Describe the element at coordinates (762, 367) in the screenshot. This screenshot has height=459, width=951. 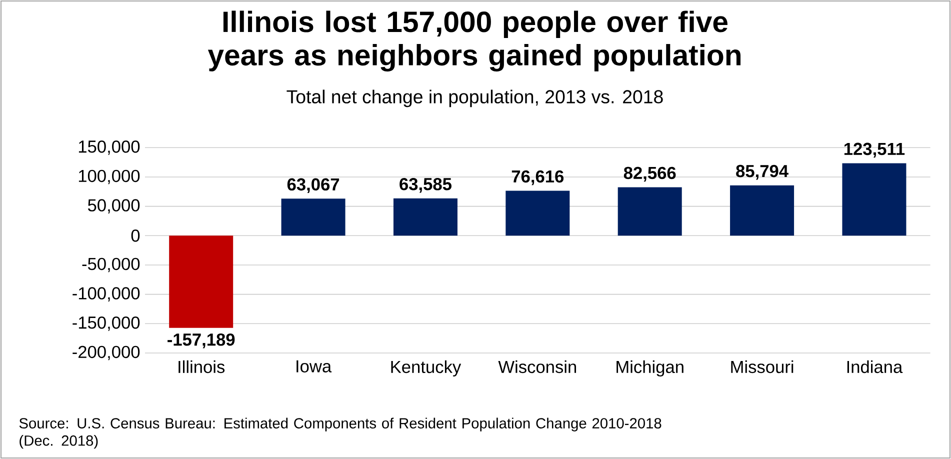
I see `x-tick-label: Missouri` at that location.